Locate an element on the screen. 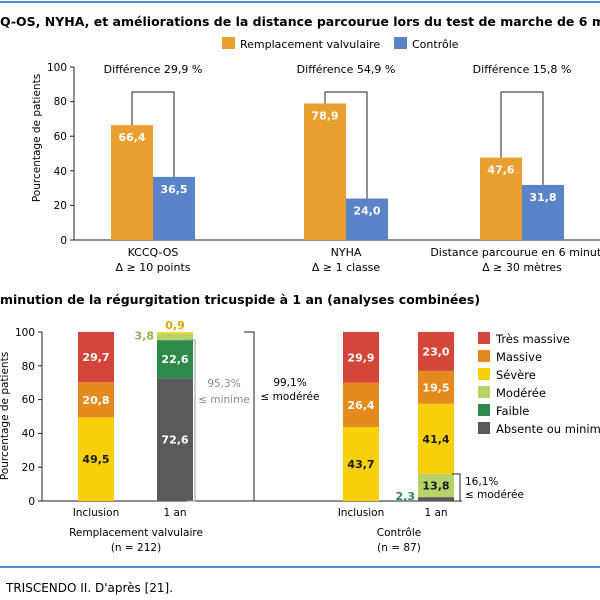 This screenshot has height=600, width=600. group-name-remplacement: Remplacement valvulaire is located at coordinates (136, 533).